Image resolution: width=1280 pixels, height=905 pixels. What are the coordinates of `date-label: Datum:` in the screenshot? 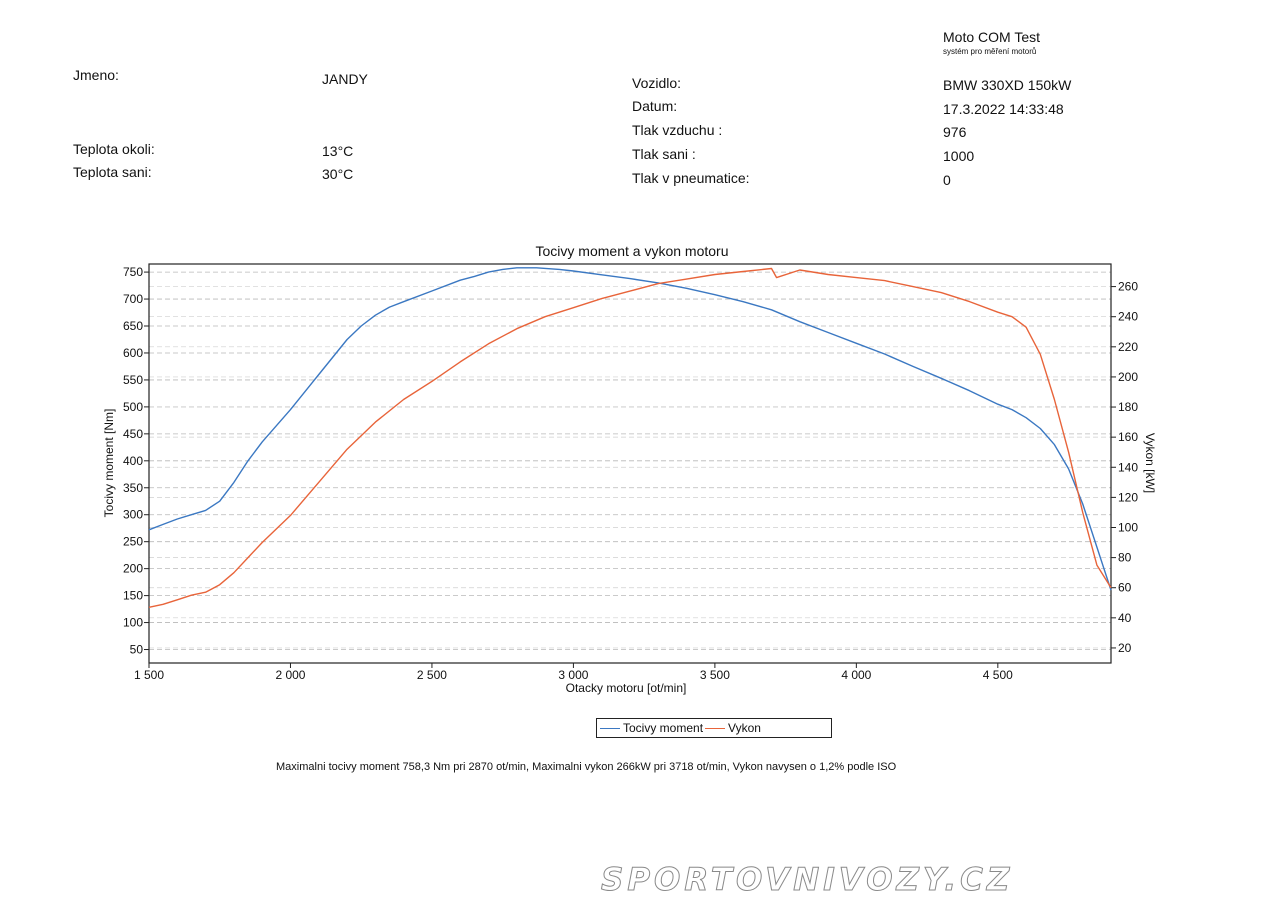 It's located at (655, 106).